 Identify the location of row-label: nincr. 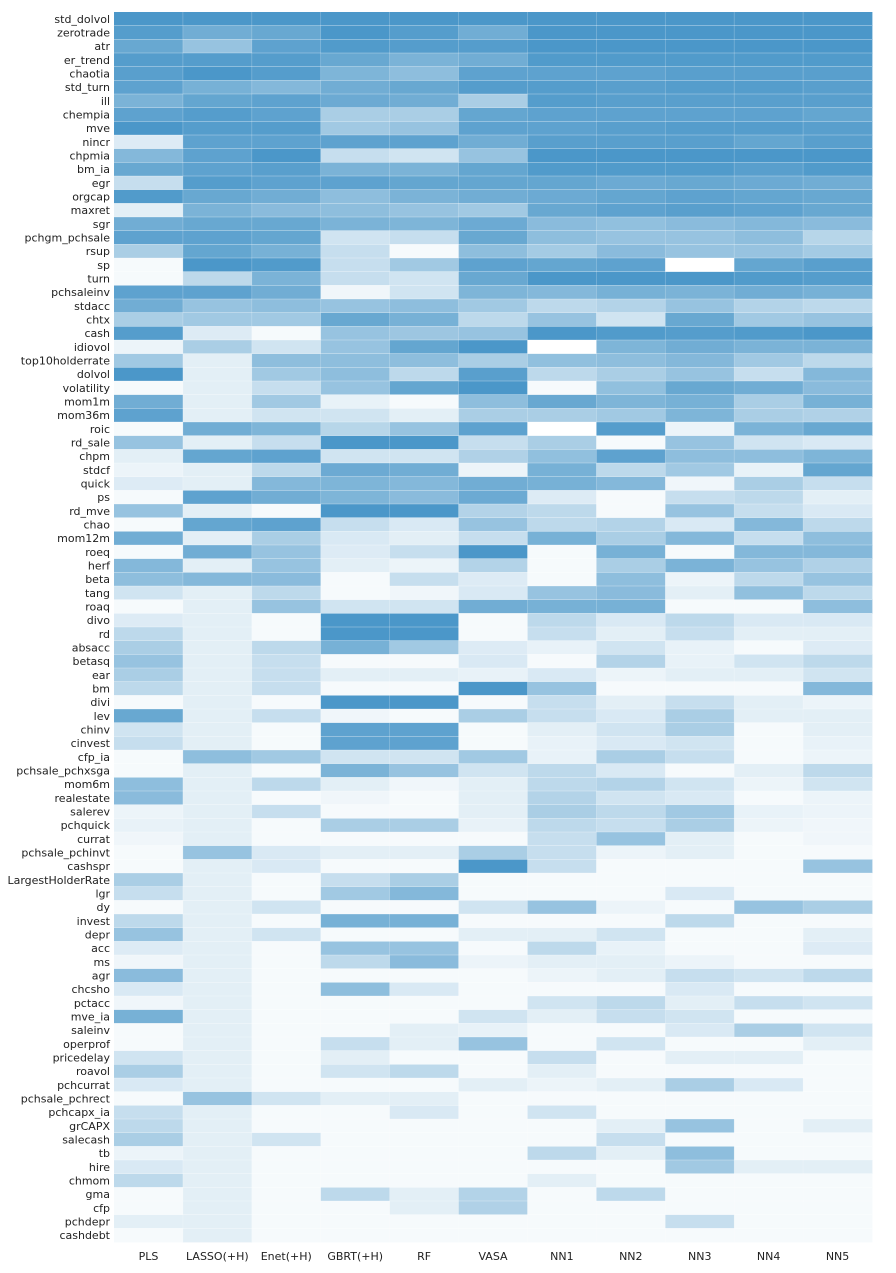
(96, 142).